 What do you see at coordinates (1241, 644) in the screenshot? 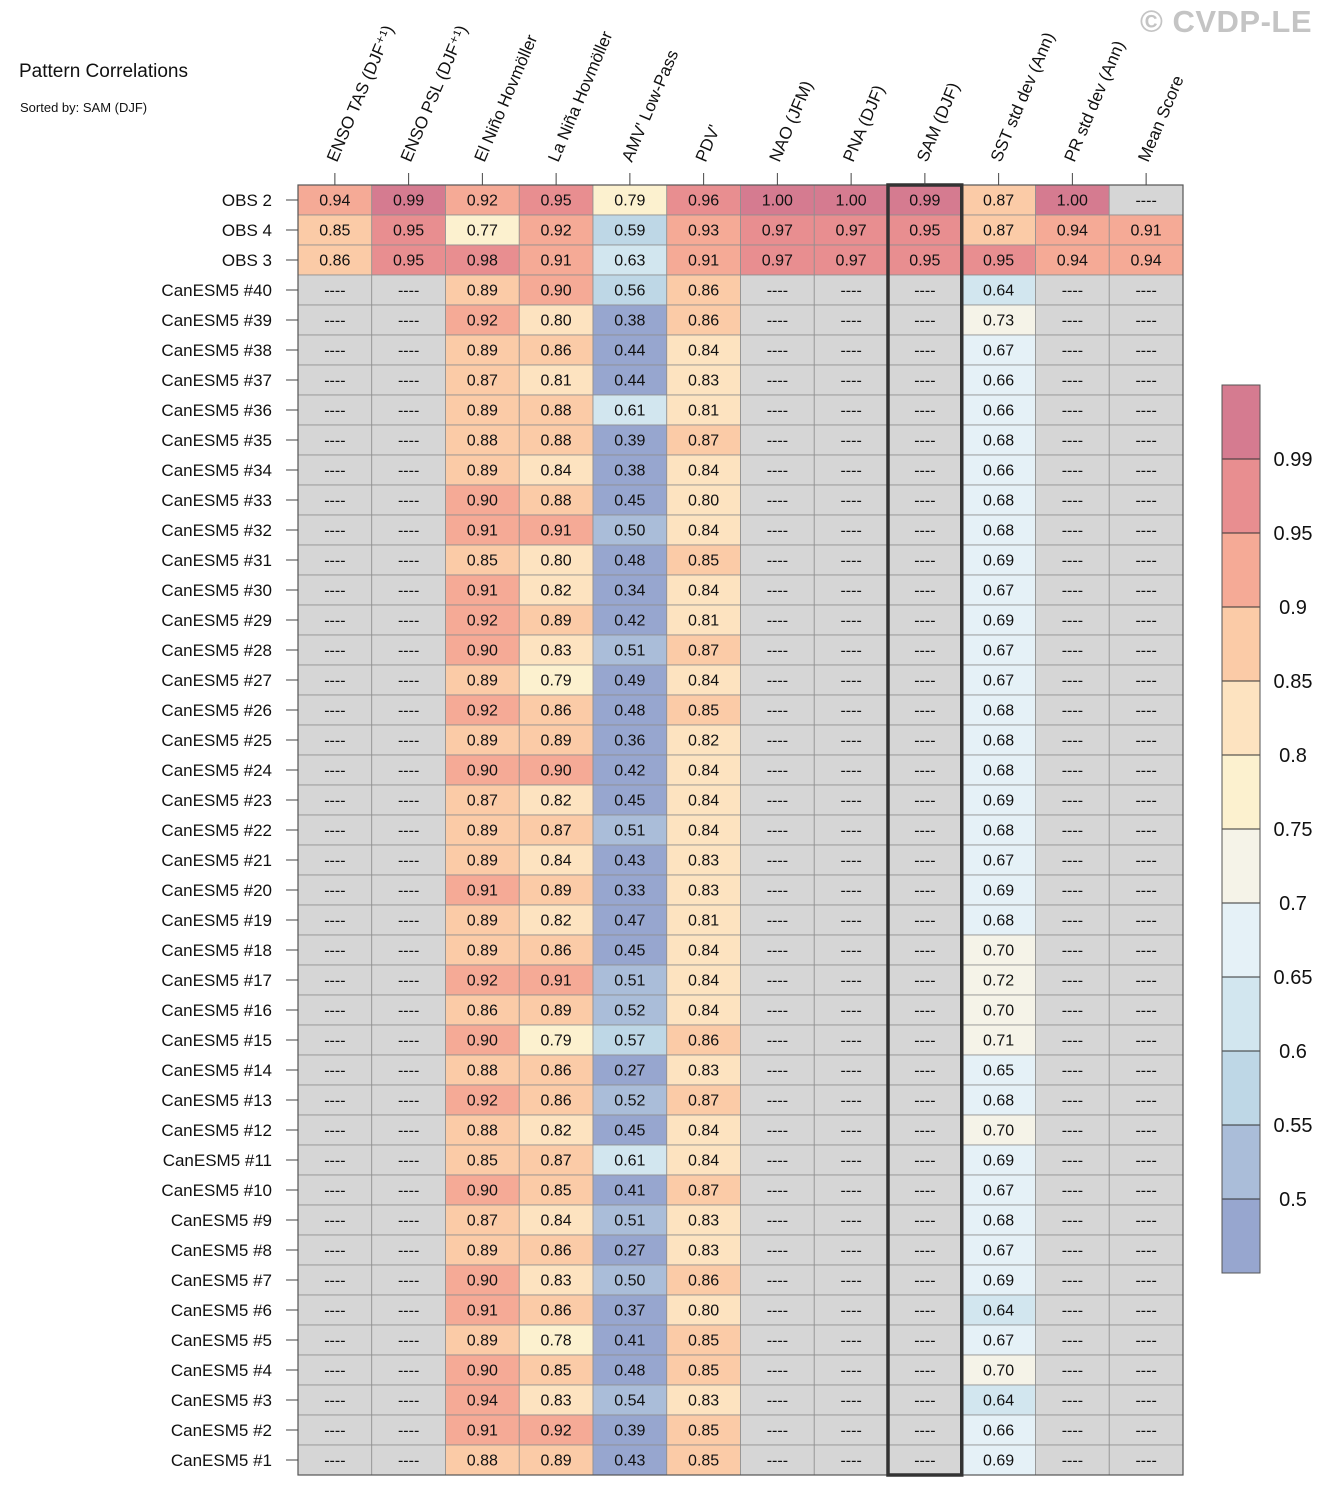
I see `colorbar-swatch` at bounding box center [1241, 644].